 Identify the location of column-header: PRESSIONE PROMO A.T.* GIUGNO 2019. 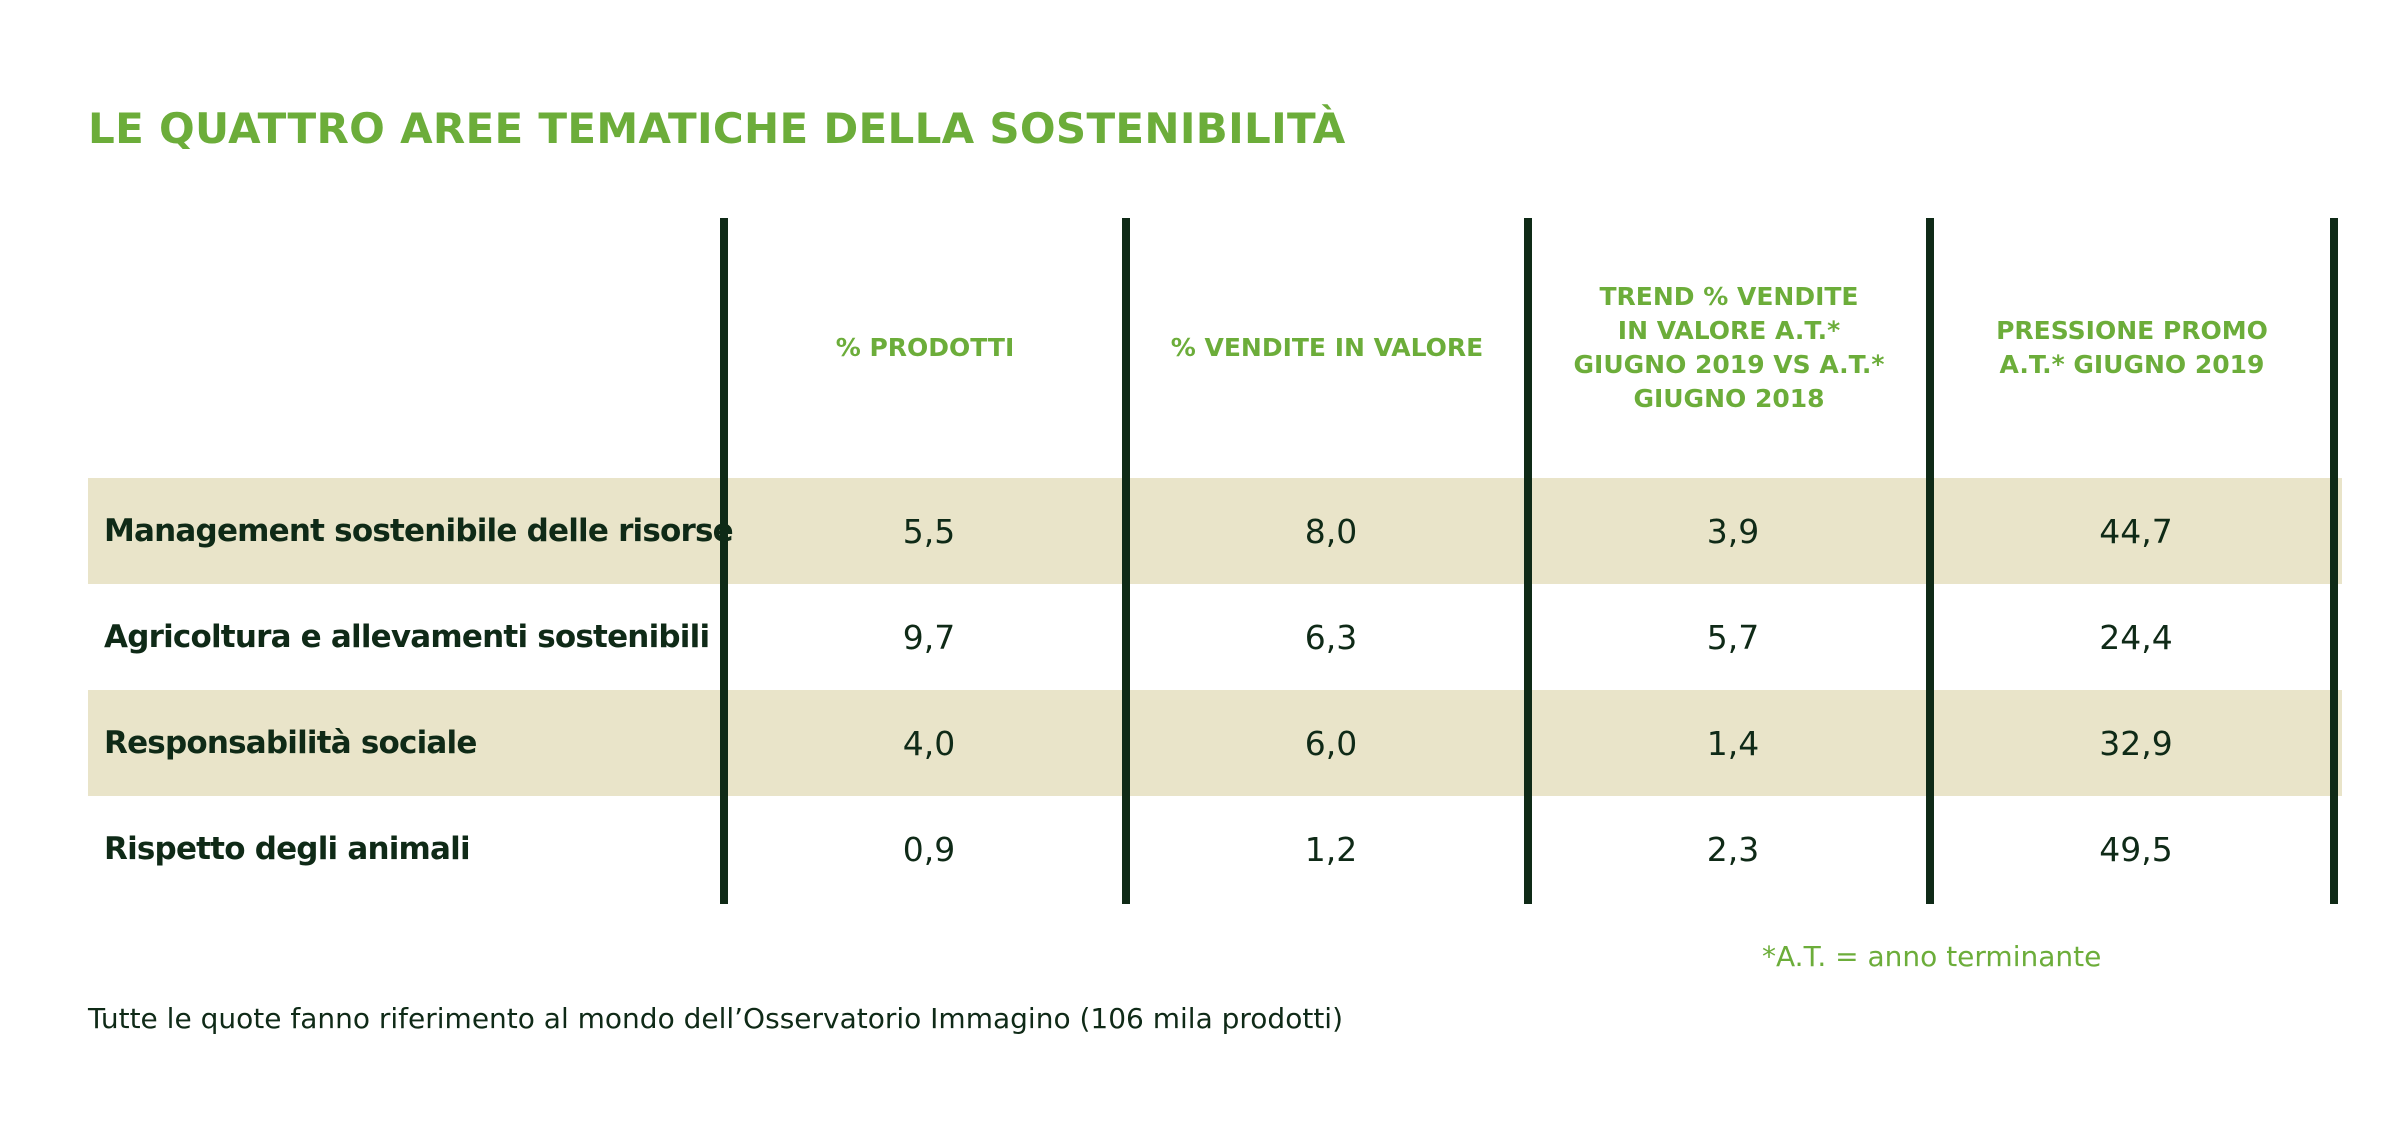
(2132, 347).